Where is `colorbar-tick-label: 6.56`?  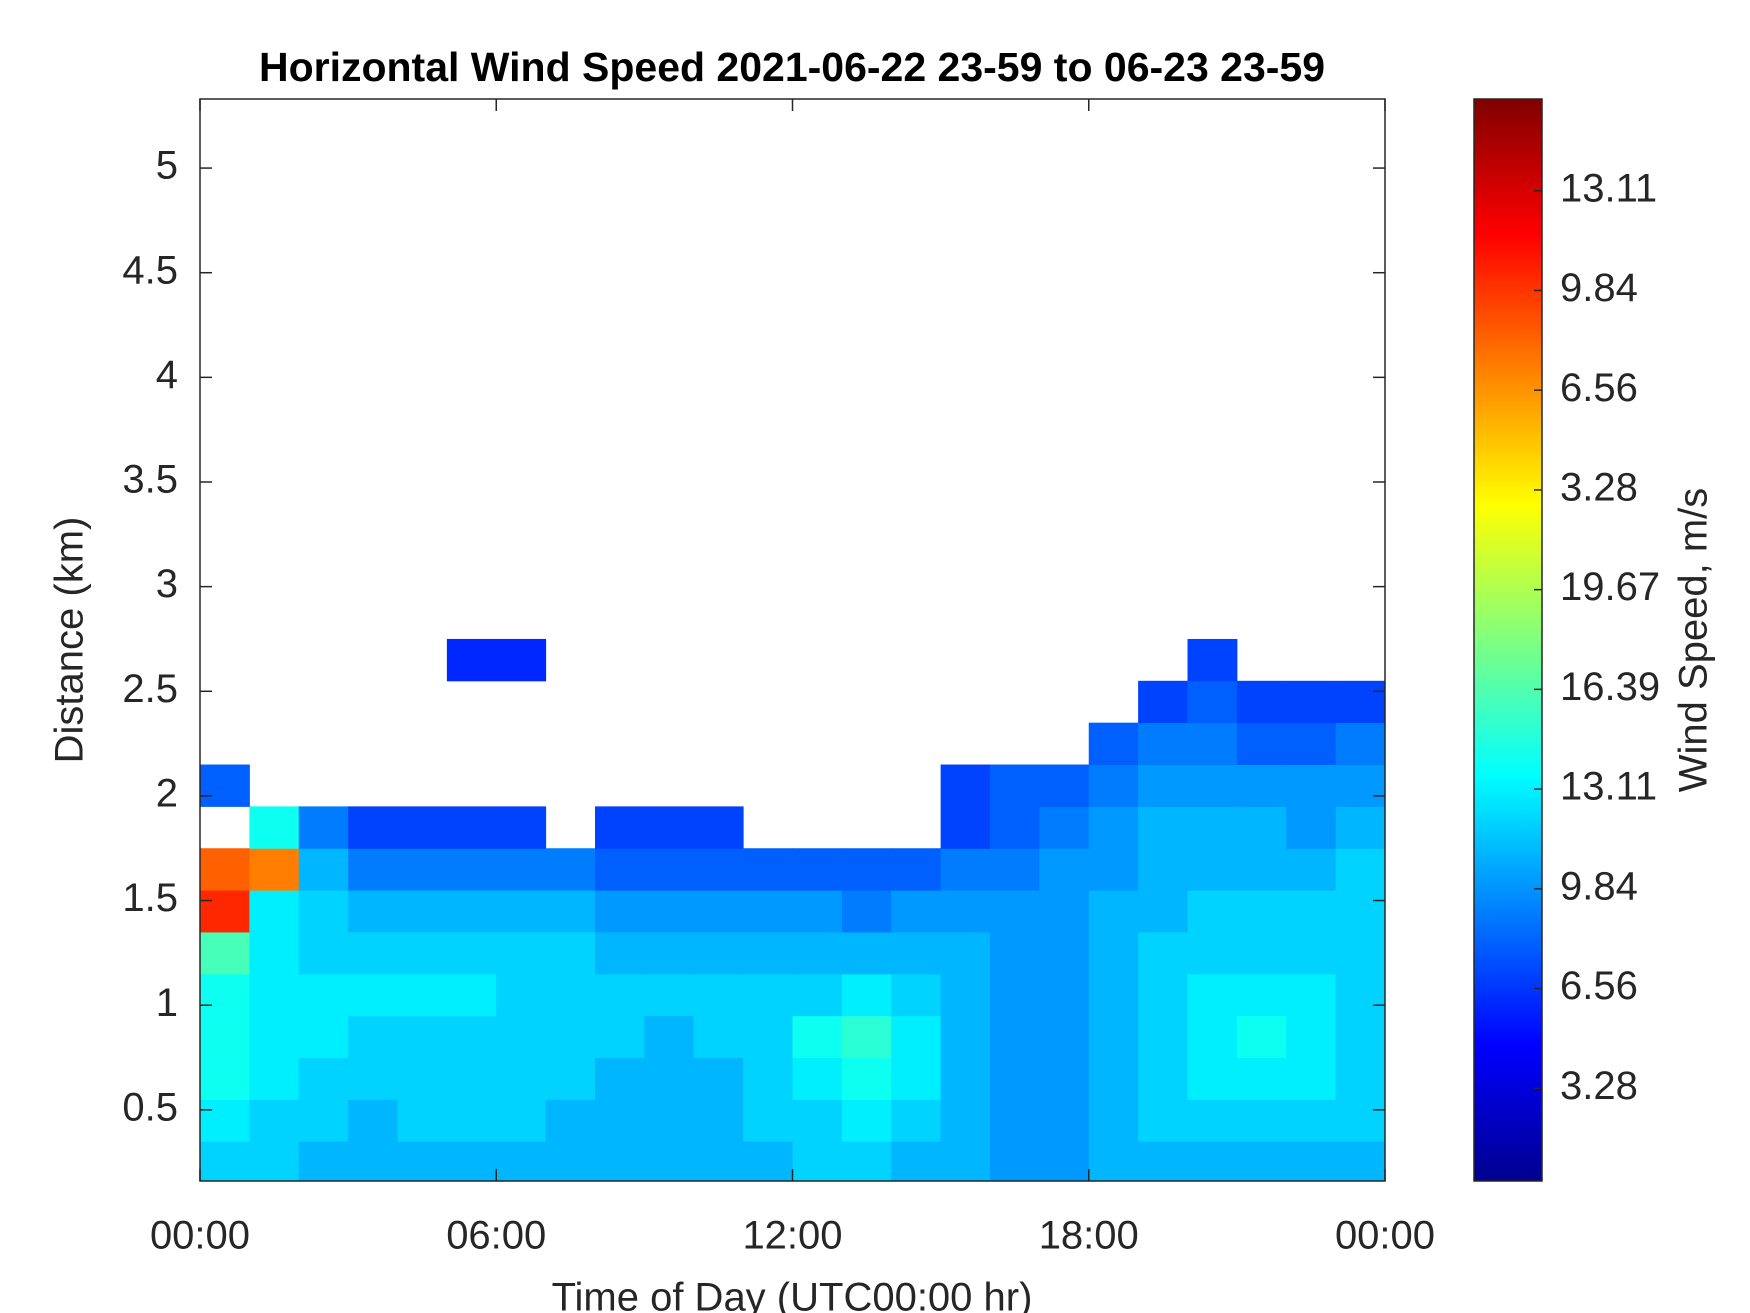
colorbar-tick-label: 6.56 is located at coordinates (1599, 986).